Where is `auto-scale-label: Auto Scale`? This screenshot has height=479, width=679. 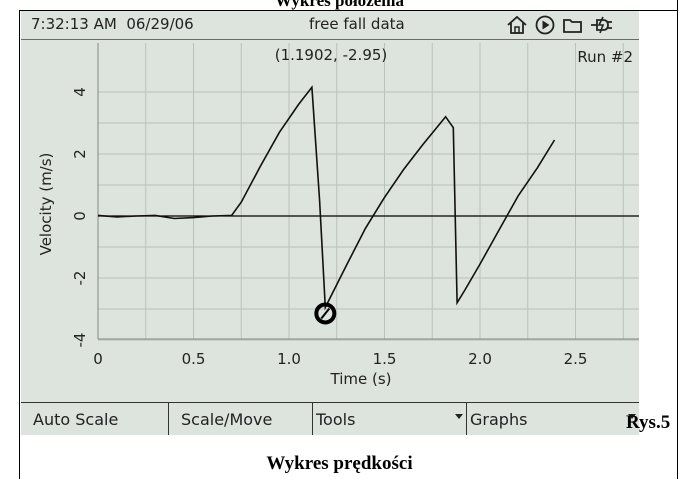 auto-scale-label: Auto Scale is located at coordinates (76, 419).